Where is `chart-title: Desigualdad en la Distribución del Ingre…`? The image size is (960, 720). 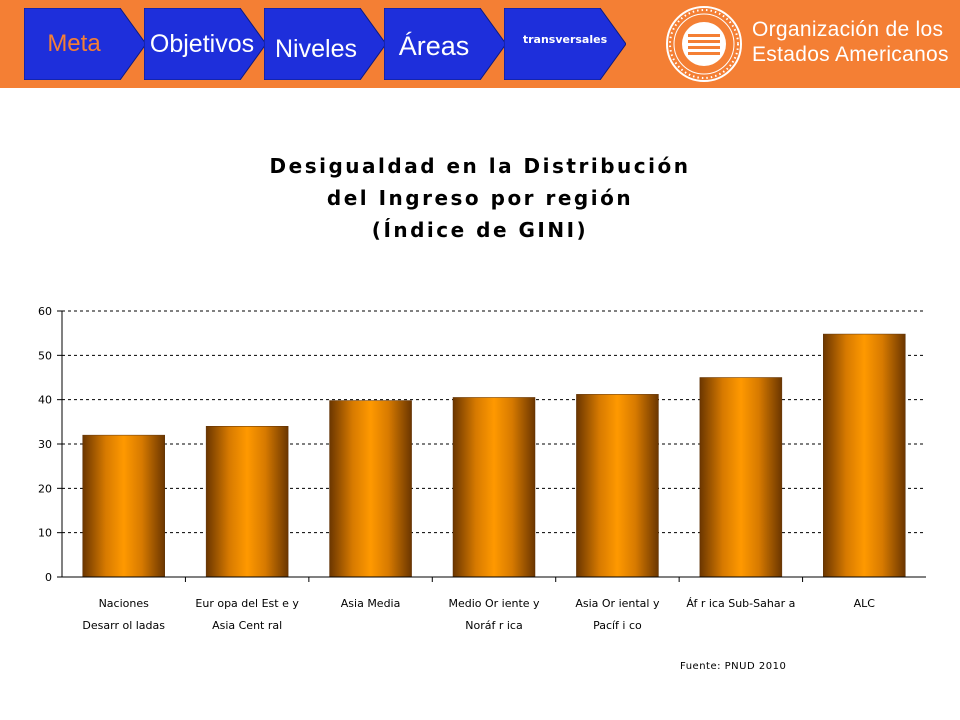
chart-title: Desigualdad en la Distribución del Ingre… is located at coordinates (480, 198).